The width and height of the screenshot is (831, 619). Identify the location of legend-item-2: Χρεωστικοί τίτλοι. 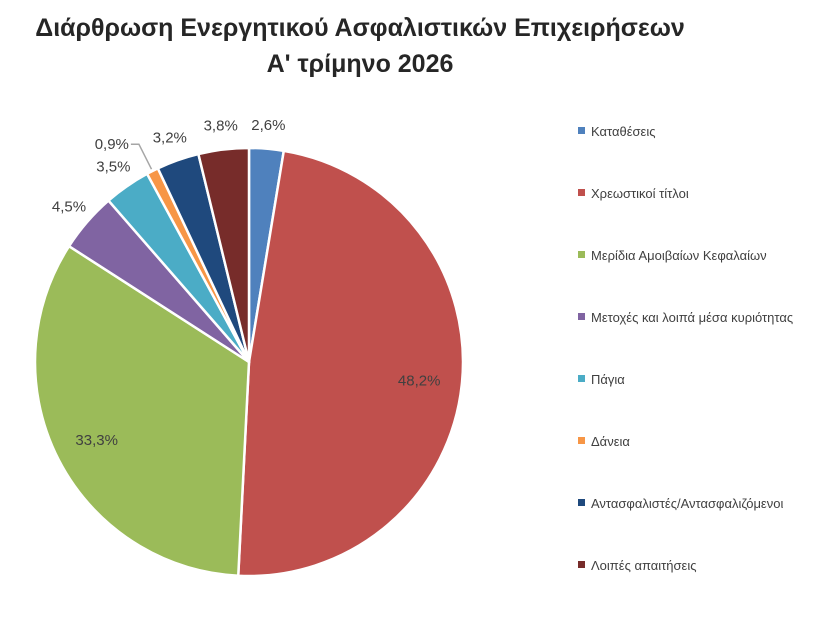
(633, 193).